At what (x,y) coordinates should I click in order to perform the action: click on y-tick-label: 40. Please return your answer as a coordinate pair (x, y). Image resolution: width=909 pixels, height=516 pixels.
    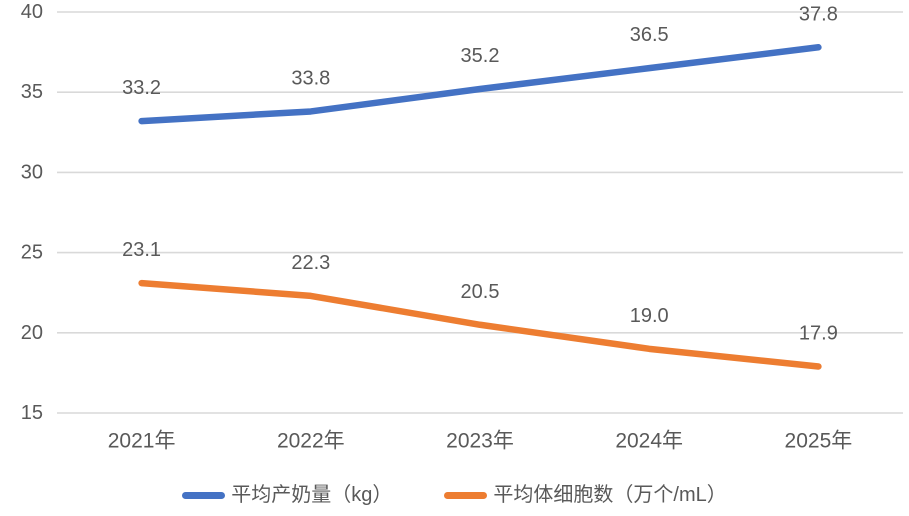
    Looking at the image, I should click on (32, 12).